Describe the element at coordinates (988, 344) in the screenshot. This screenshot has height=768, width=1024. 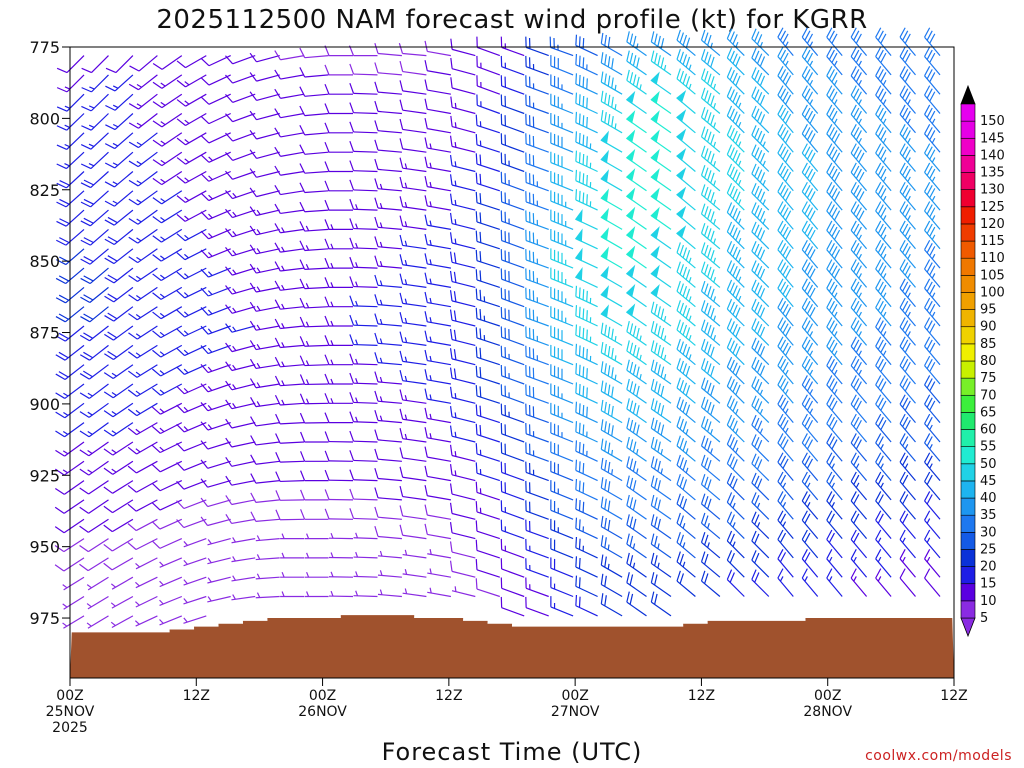
I see `colorbar-label: 85` at that location.